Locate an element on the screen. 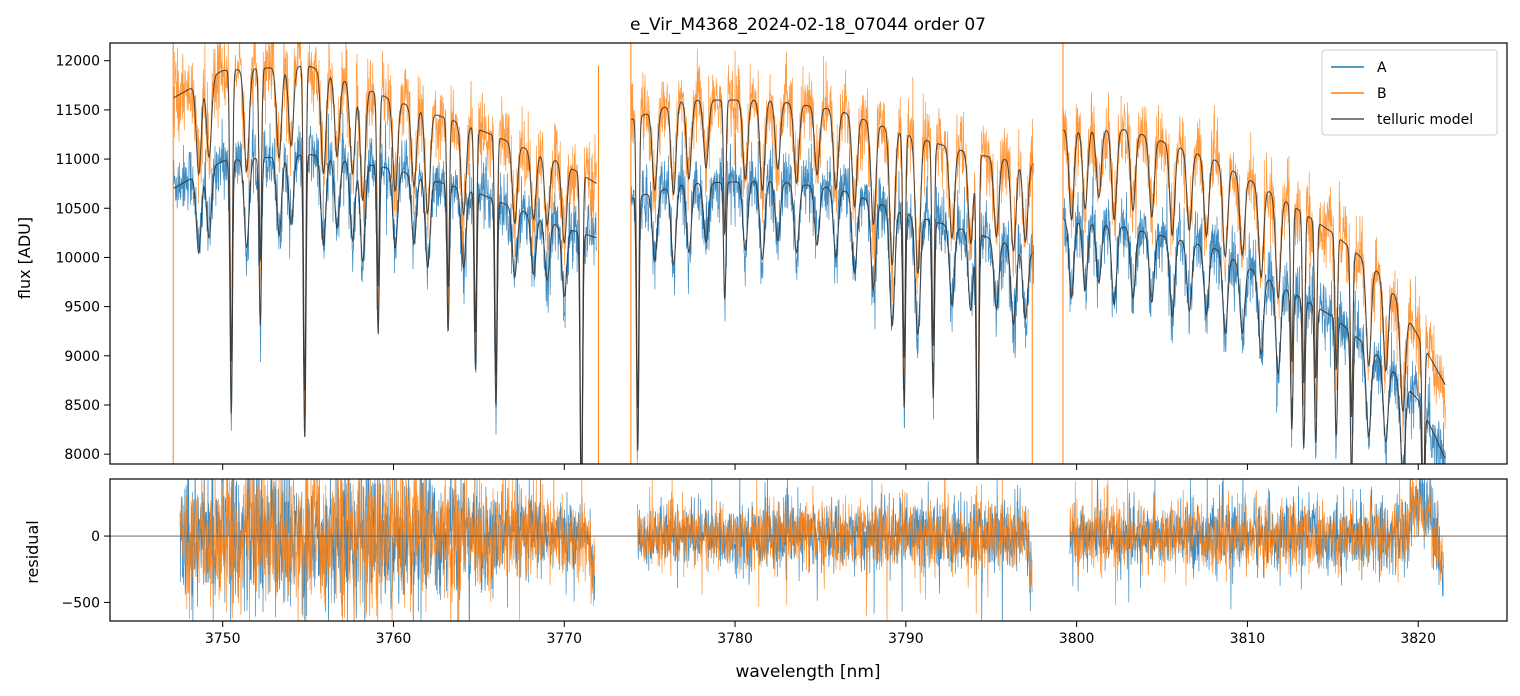 Image resolution: width=1520 pixels, height=696 pixels. bottom-y-ticks: −500 0 is located at coordinates (86, 570).